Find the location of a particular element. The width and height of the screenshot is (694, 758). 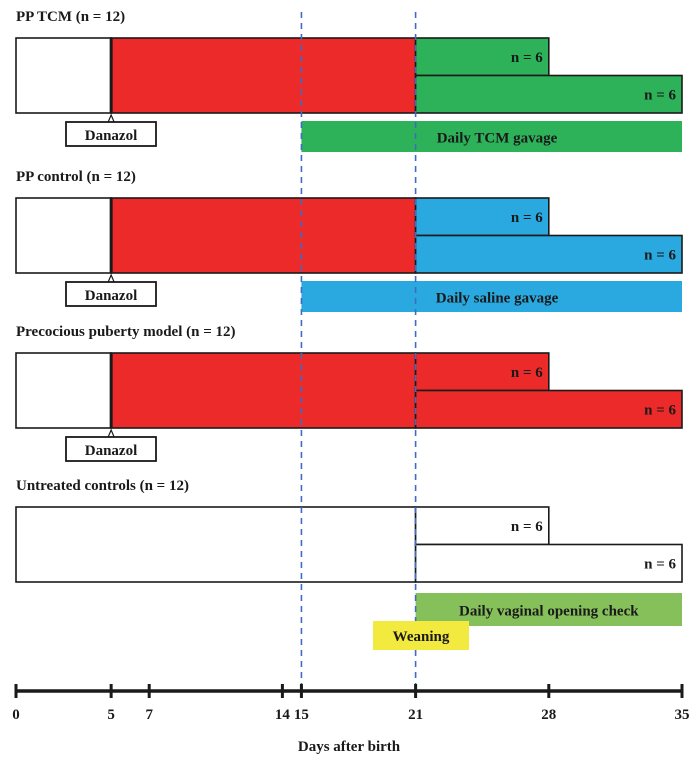

group-2-pre-period-bar is located at coordinates (63, 390).